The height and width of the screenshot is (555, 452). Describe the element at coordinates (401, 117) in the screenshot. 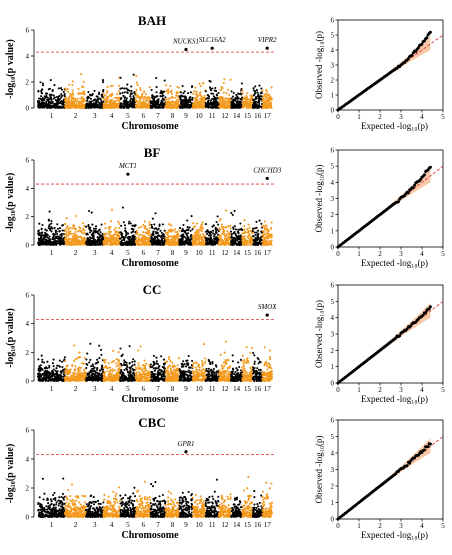

I see `x-tick-label: 3` at that location.